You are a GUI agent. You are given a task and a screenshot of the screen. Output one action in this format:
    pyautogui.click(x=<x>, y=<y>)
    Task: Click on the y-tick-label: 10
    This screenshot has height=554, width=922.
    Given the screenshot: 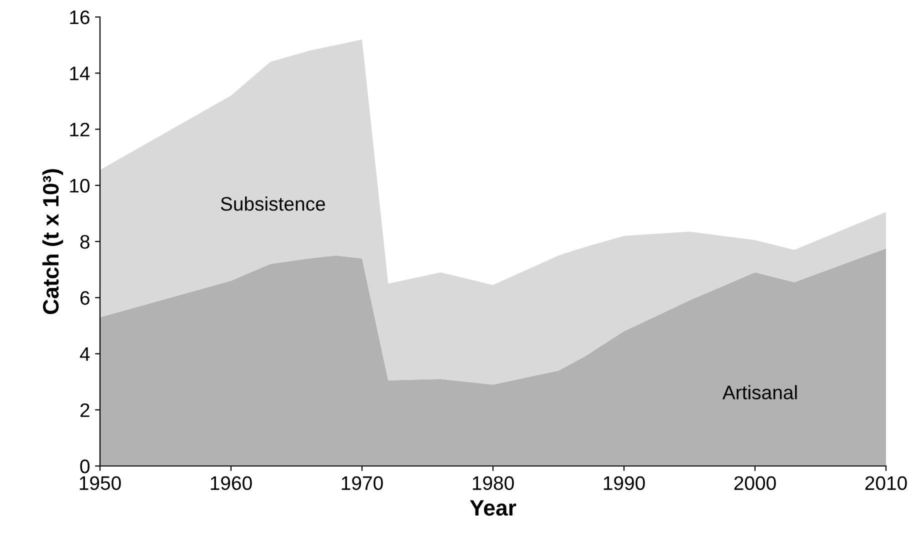 What is the action you would take?
    pyautogui.click(x=80, y=185)
    